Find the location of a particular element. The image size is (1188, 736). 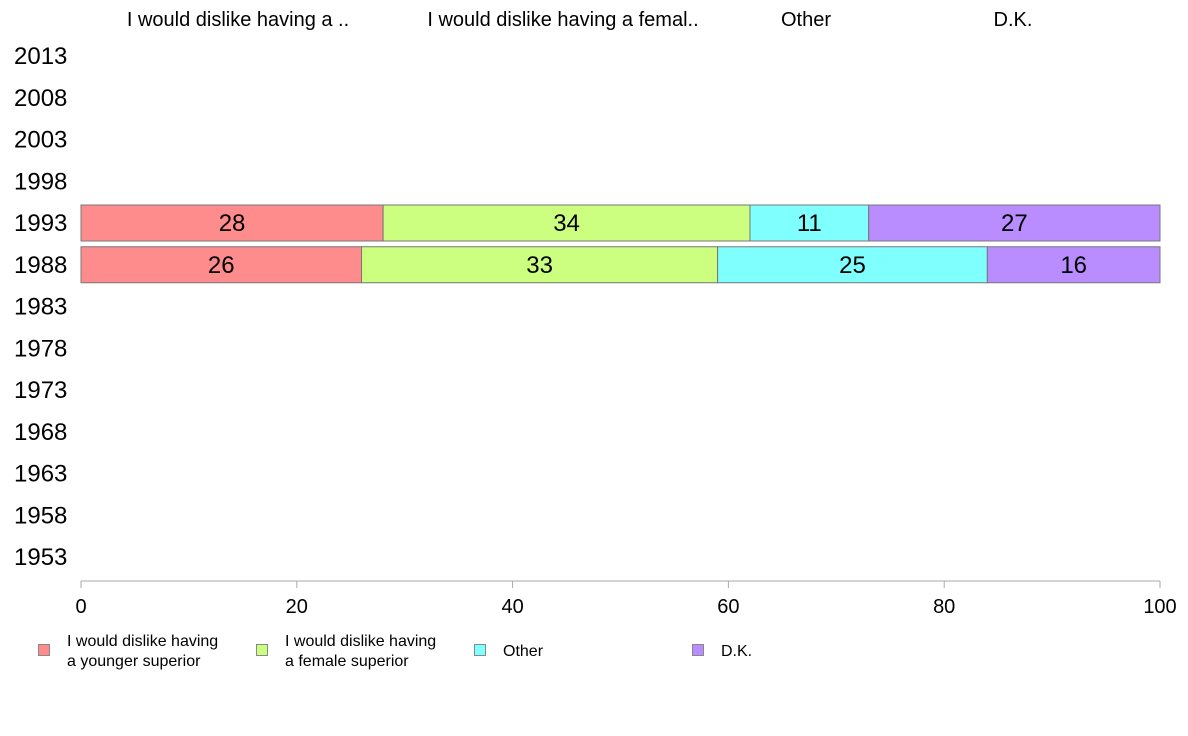

category-label: 1973 is located at coordinates (40, 390).